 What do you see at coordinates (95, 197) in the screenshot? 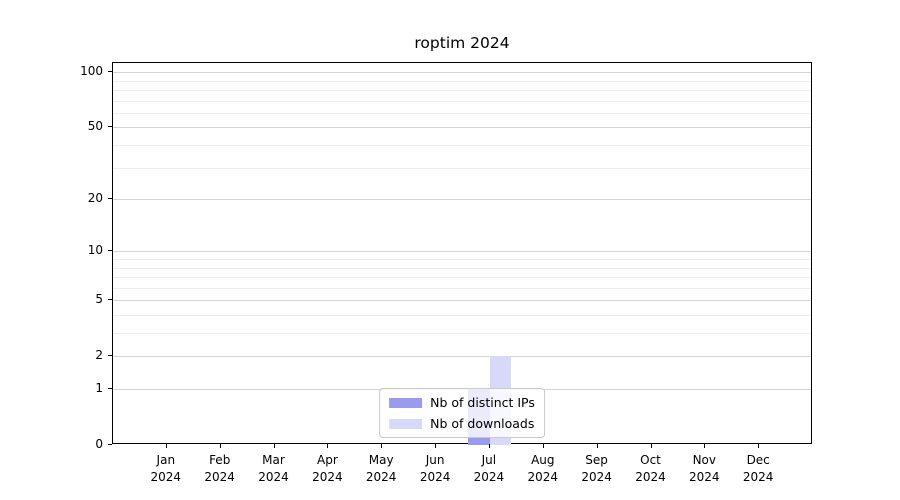
I see `y-tick-label: 20` at bounding box center [95, 197].